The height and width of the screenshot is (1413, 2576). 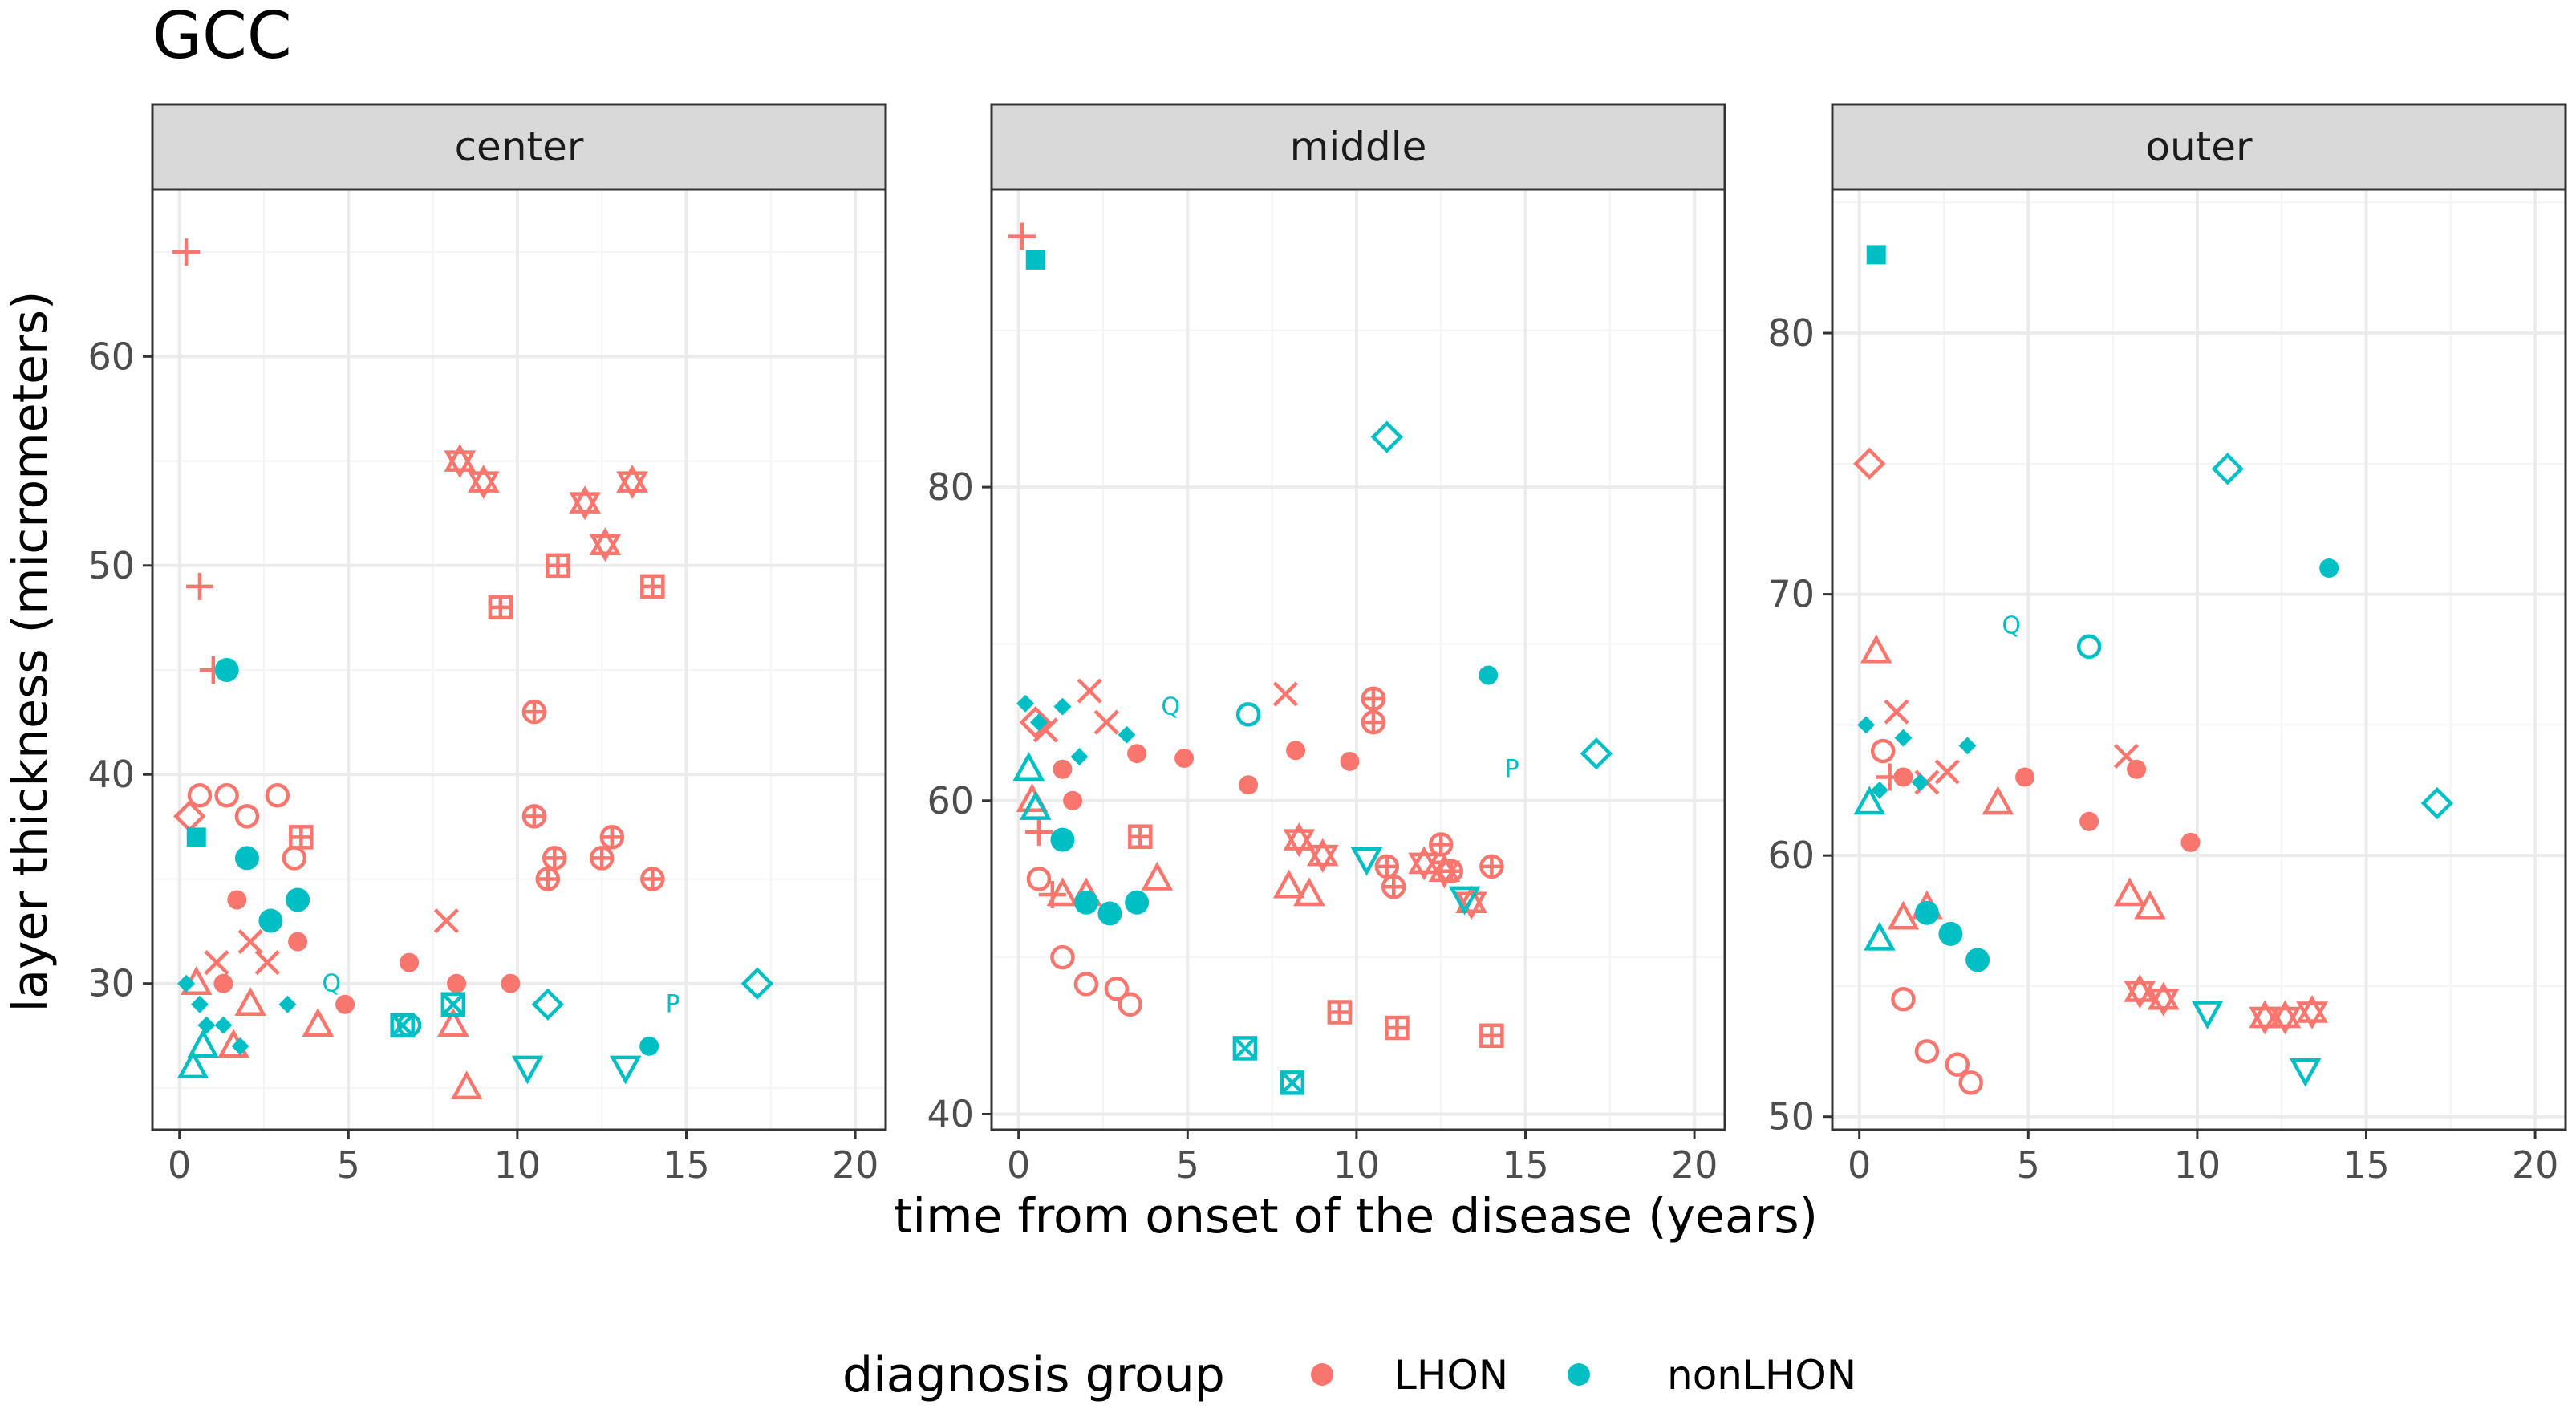 What do you see at coordinates (1525, 1165) in the screenshot?
I see `panel-middle-x-tick-label: 15` at bounding box center [1525, 1165].